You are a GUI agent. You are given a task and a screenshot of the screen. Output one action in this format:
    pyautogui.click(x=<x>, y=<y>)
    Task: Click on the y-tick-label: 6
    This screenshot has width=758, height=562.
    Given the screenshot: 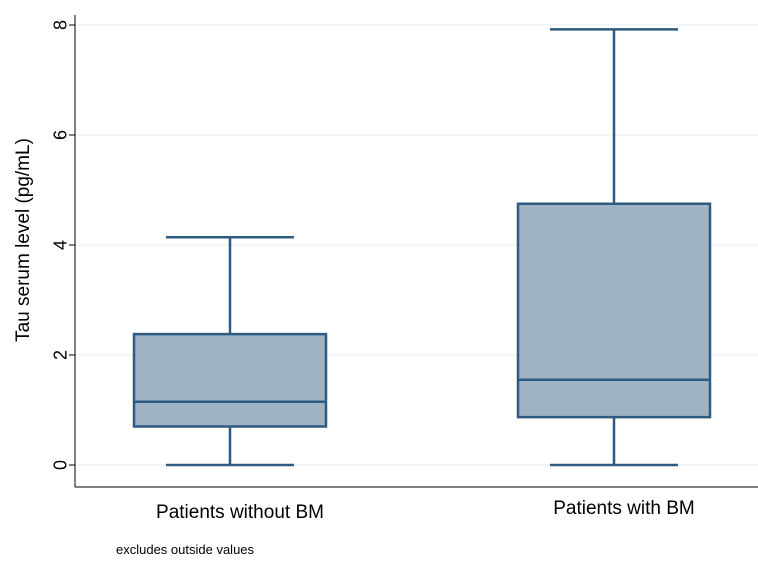 What is the action you would take?
    pyautogui.click(x=60, y=135)
    